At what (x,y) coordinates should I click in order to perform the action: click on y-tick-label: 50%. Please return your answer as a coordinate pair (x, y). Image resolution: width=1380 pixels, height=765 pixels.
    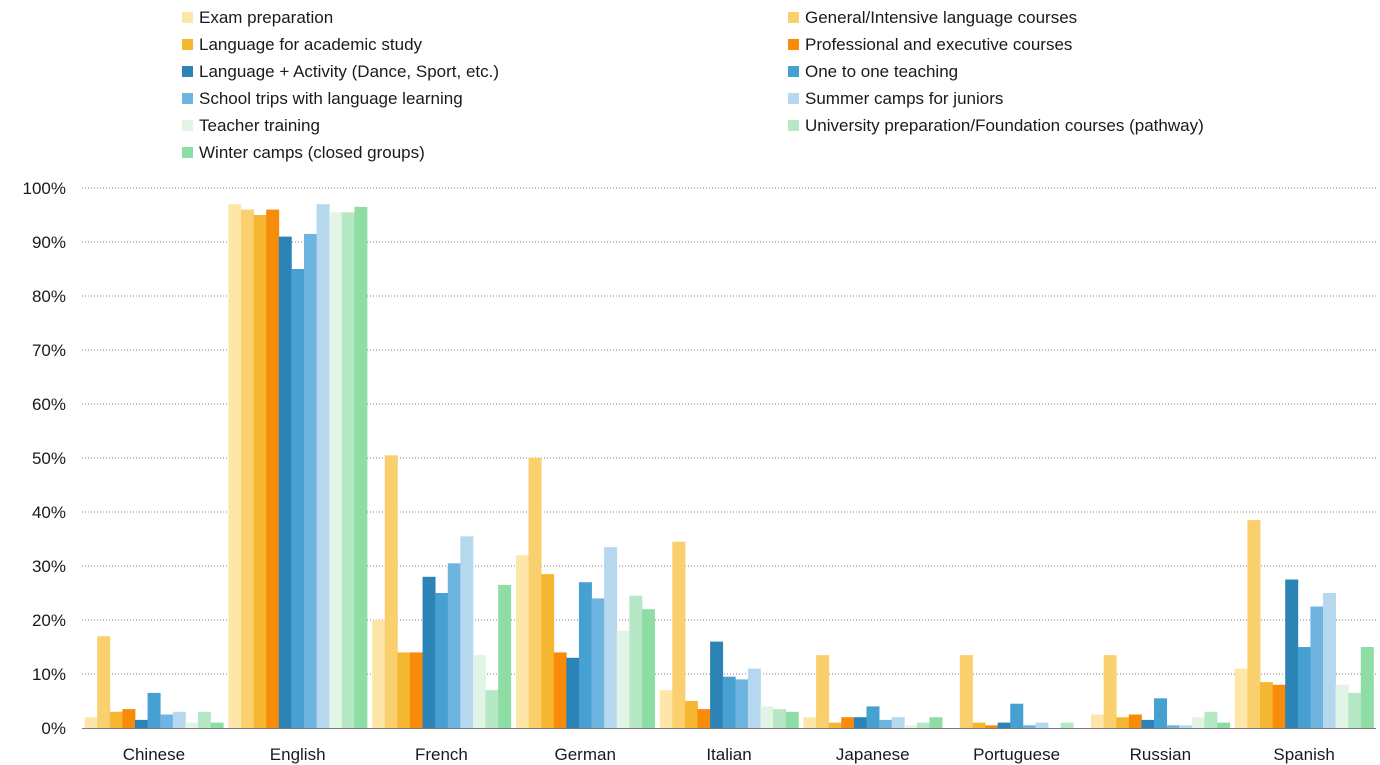
    Looking at the image, I should click on (49, 458).